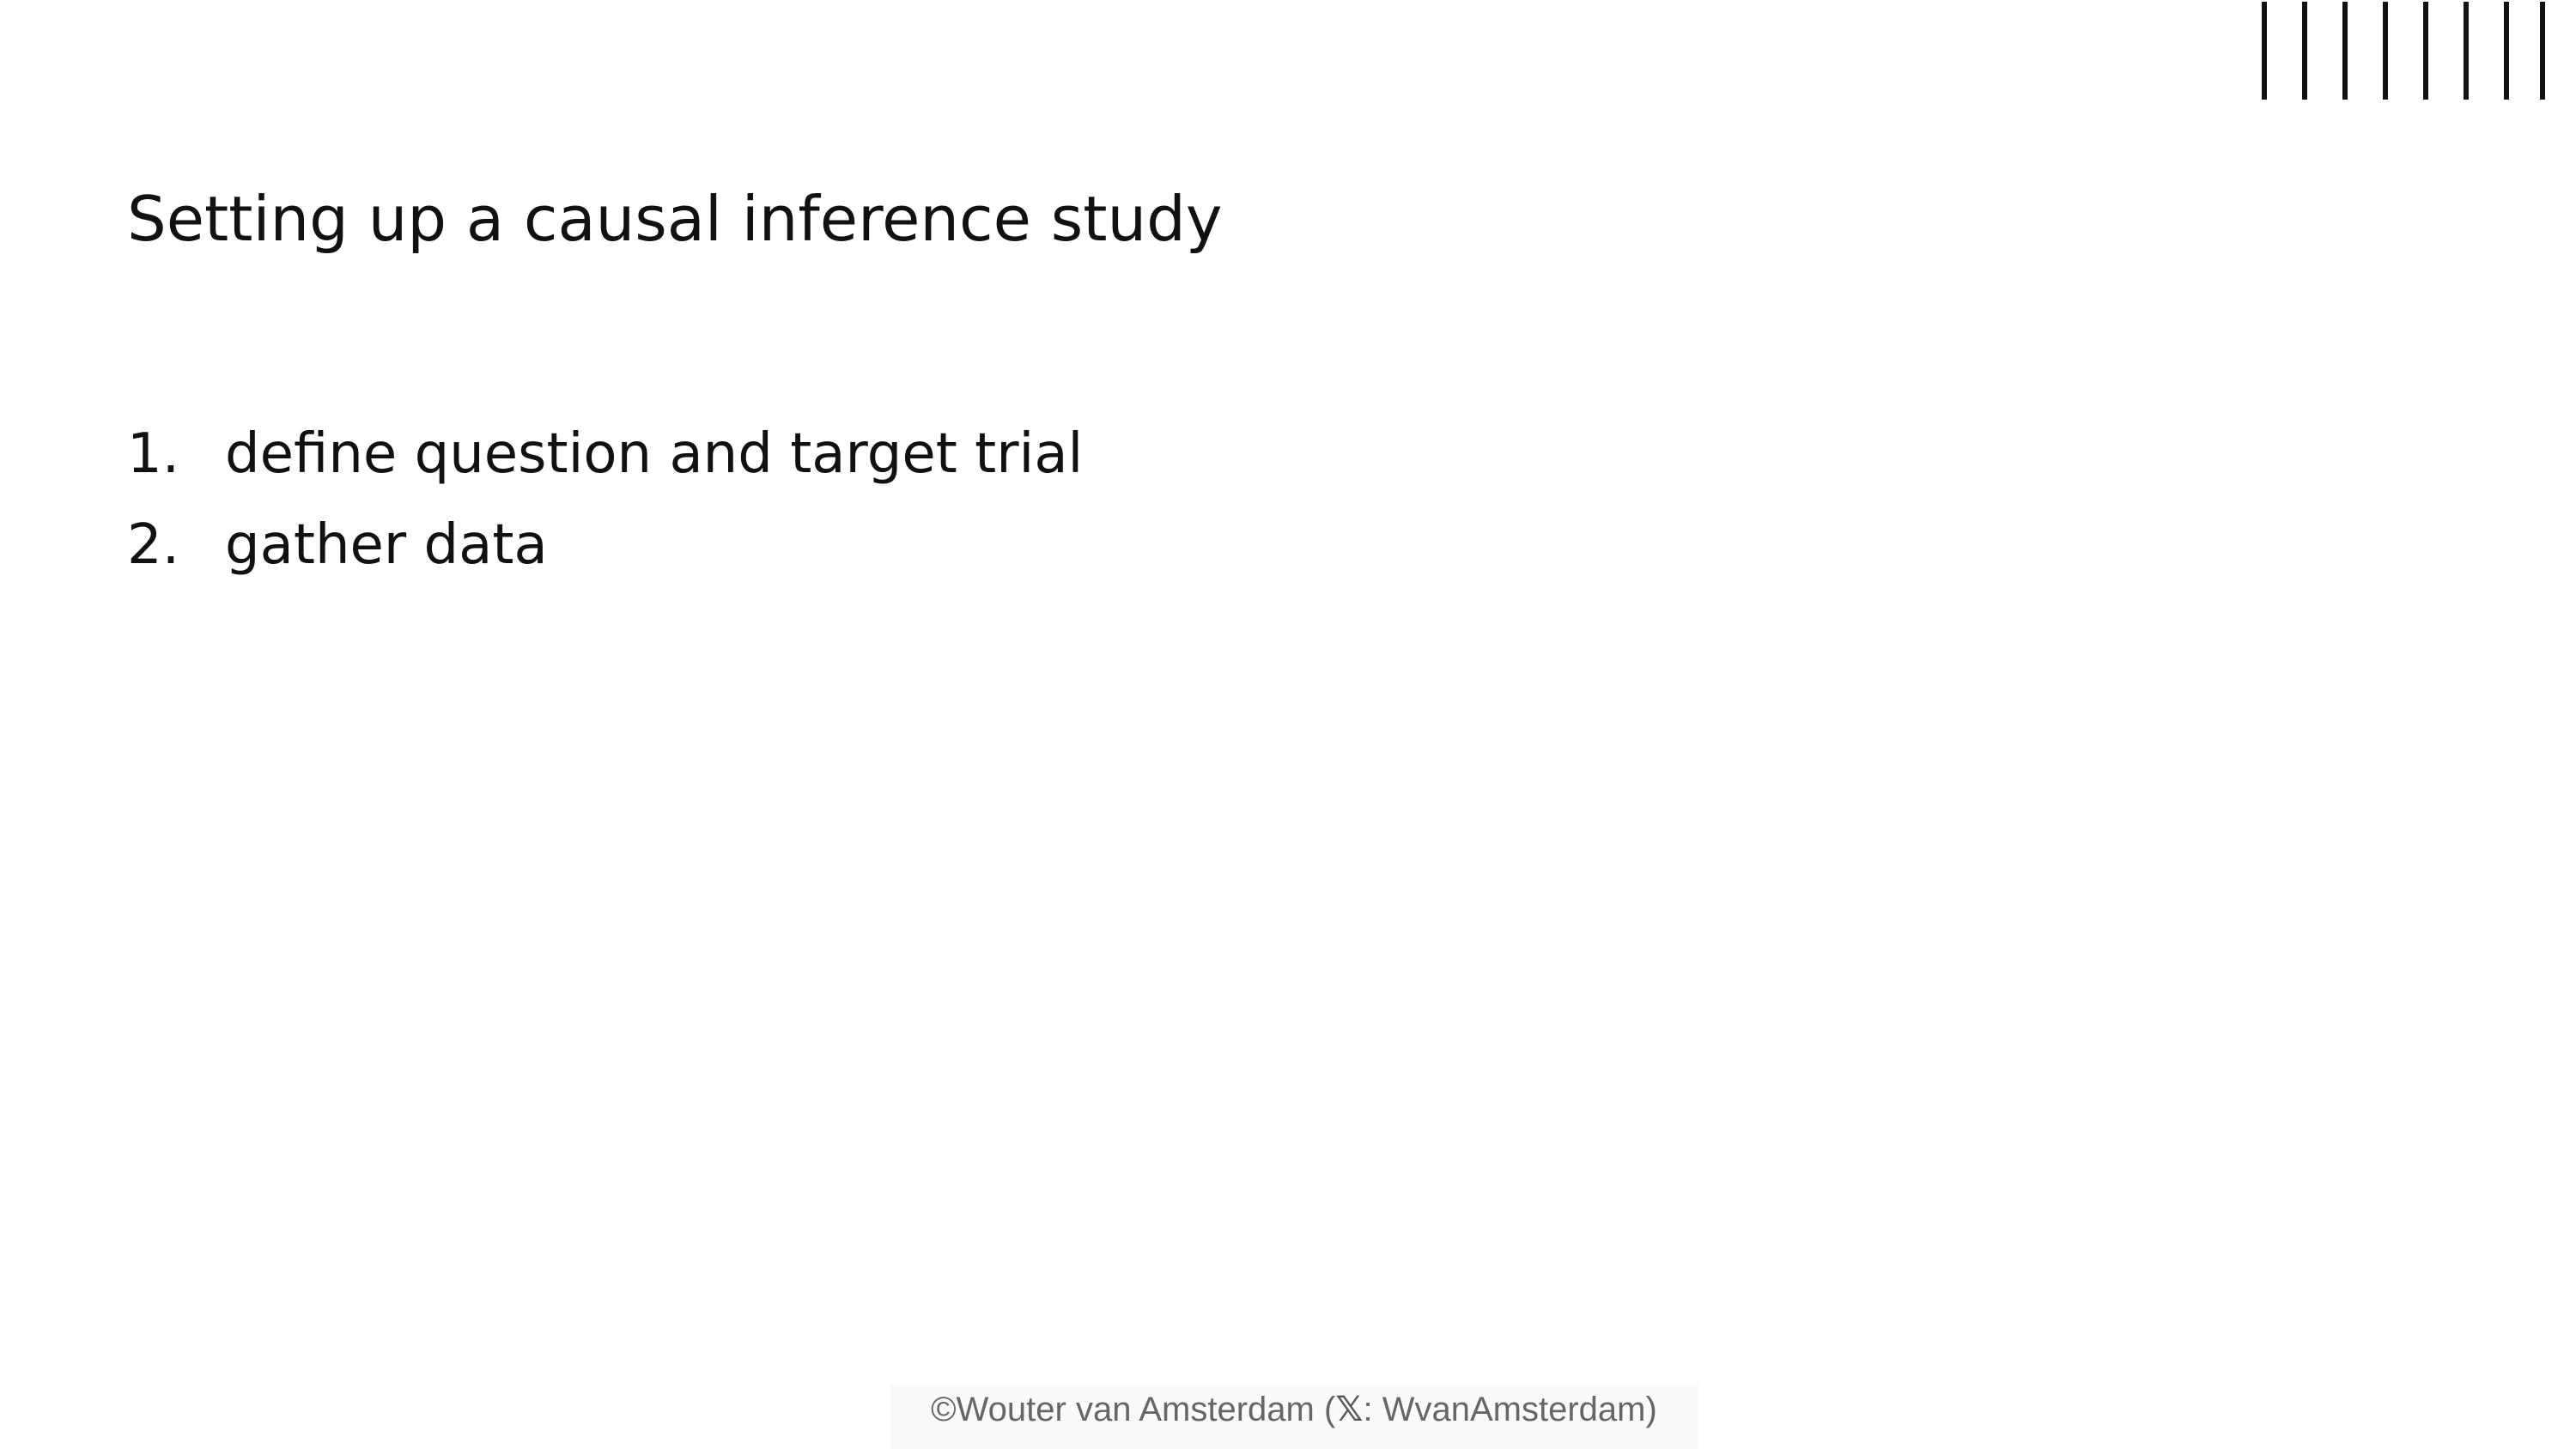 Image resolution: width=2576 pixels, height=1449 pixels. Describe the element at coordinates (387, 545) in the screenshot. I see `list-item-text: gather data` at that location.